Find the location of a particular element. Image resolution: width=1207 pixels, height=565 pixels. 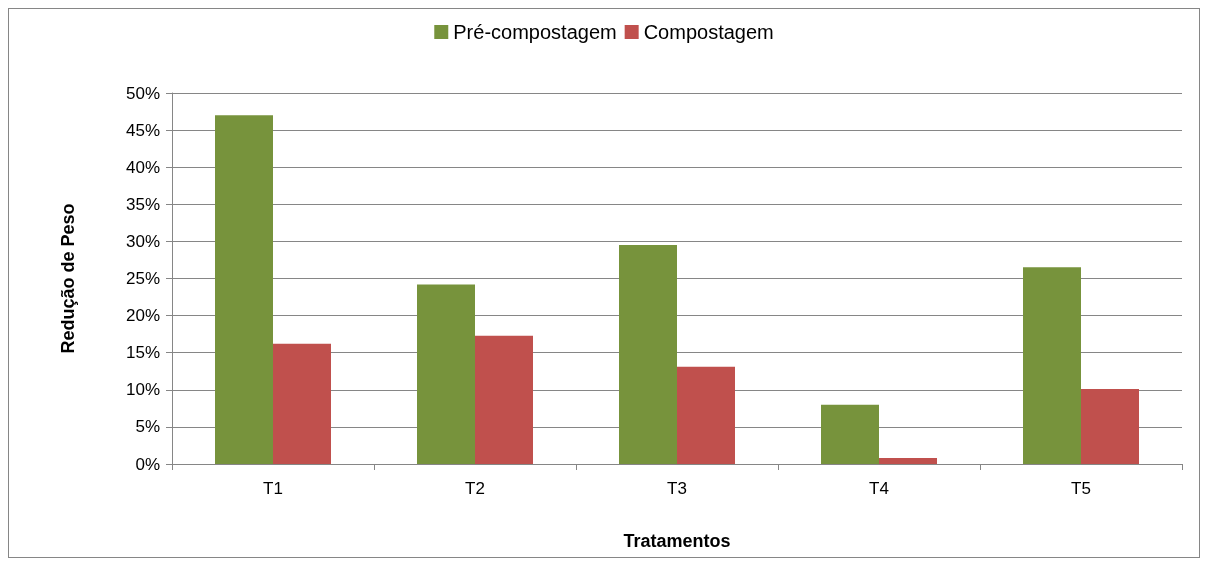

x-tick-label: T4 is located at coordinates (879, 488).